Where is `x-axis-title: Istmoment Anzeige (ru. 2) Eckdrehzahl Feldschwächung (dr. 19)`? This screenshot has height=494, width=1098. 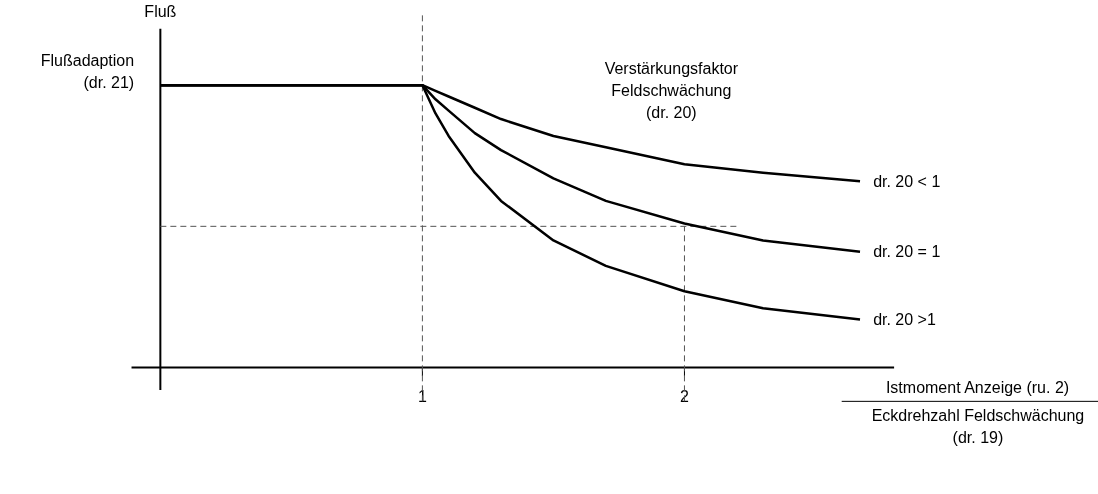
x-axis-title: Istmoment Anzeige (ru. 2) Eckdrehzahl Feldschwächung (dr. 19) is located at coordinates (978, 412).